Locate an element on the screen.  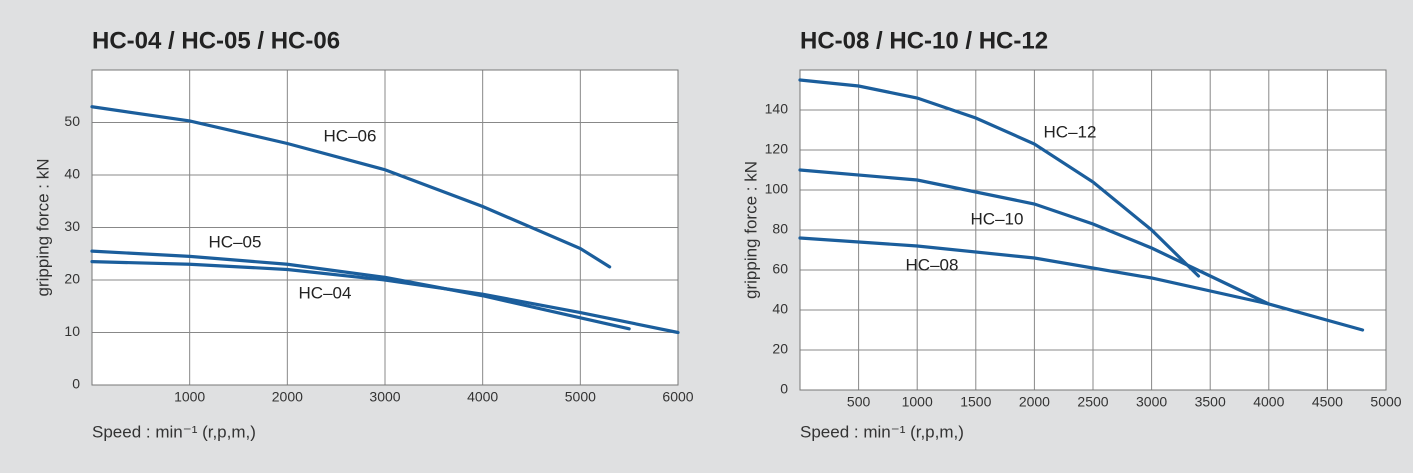
x-tick-label: 3500 is located at coordinates (1210, 402).